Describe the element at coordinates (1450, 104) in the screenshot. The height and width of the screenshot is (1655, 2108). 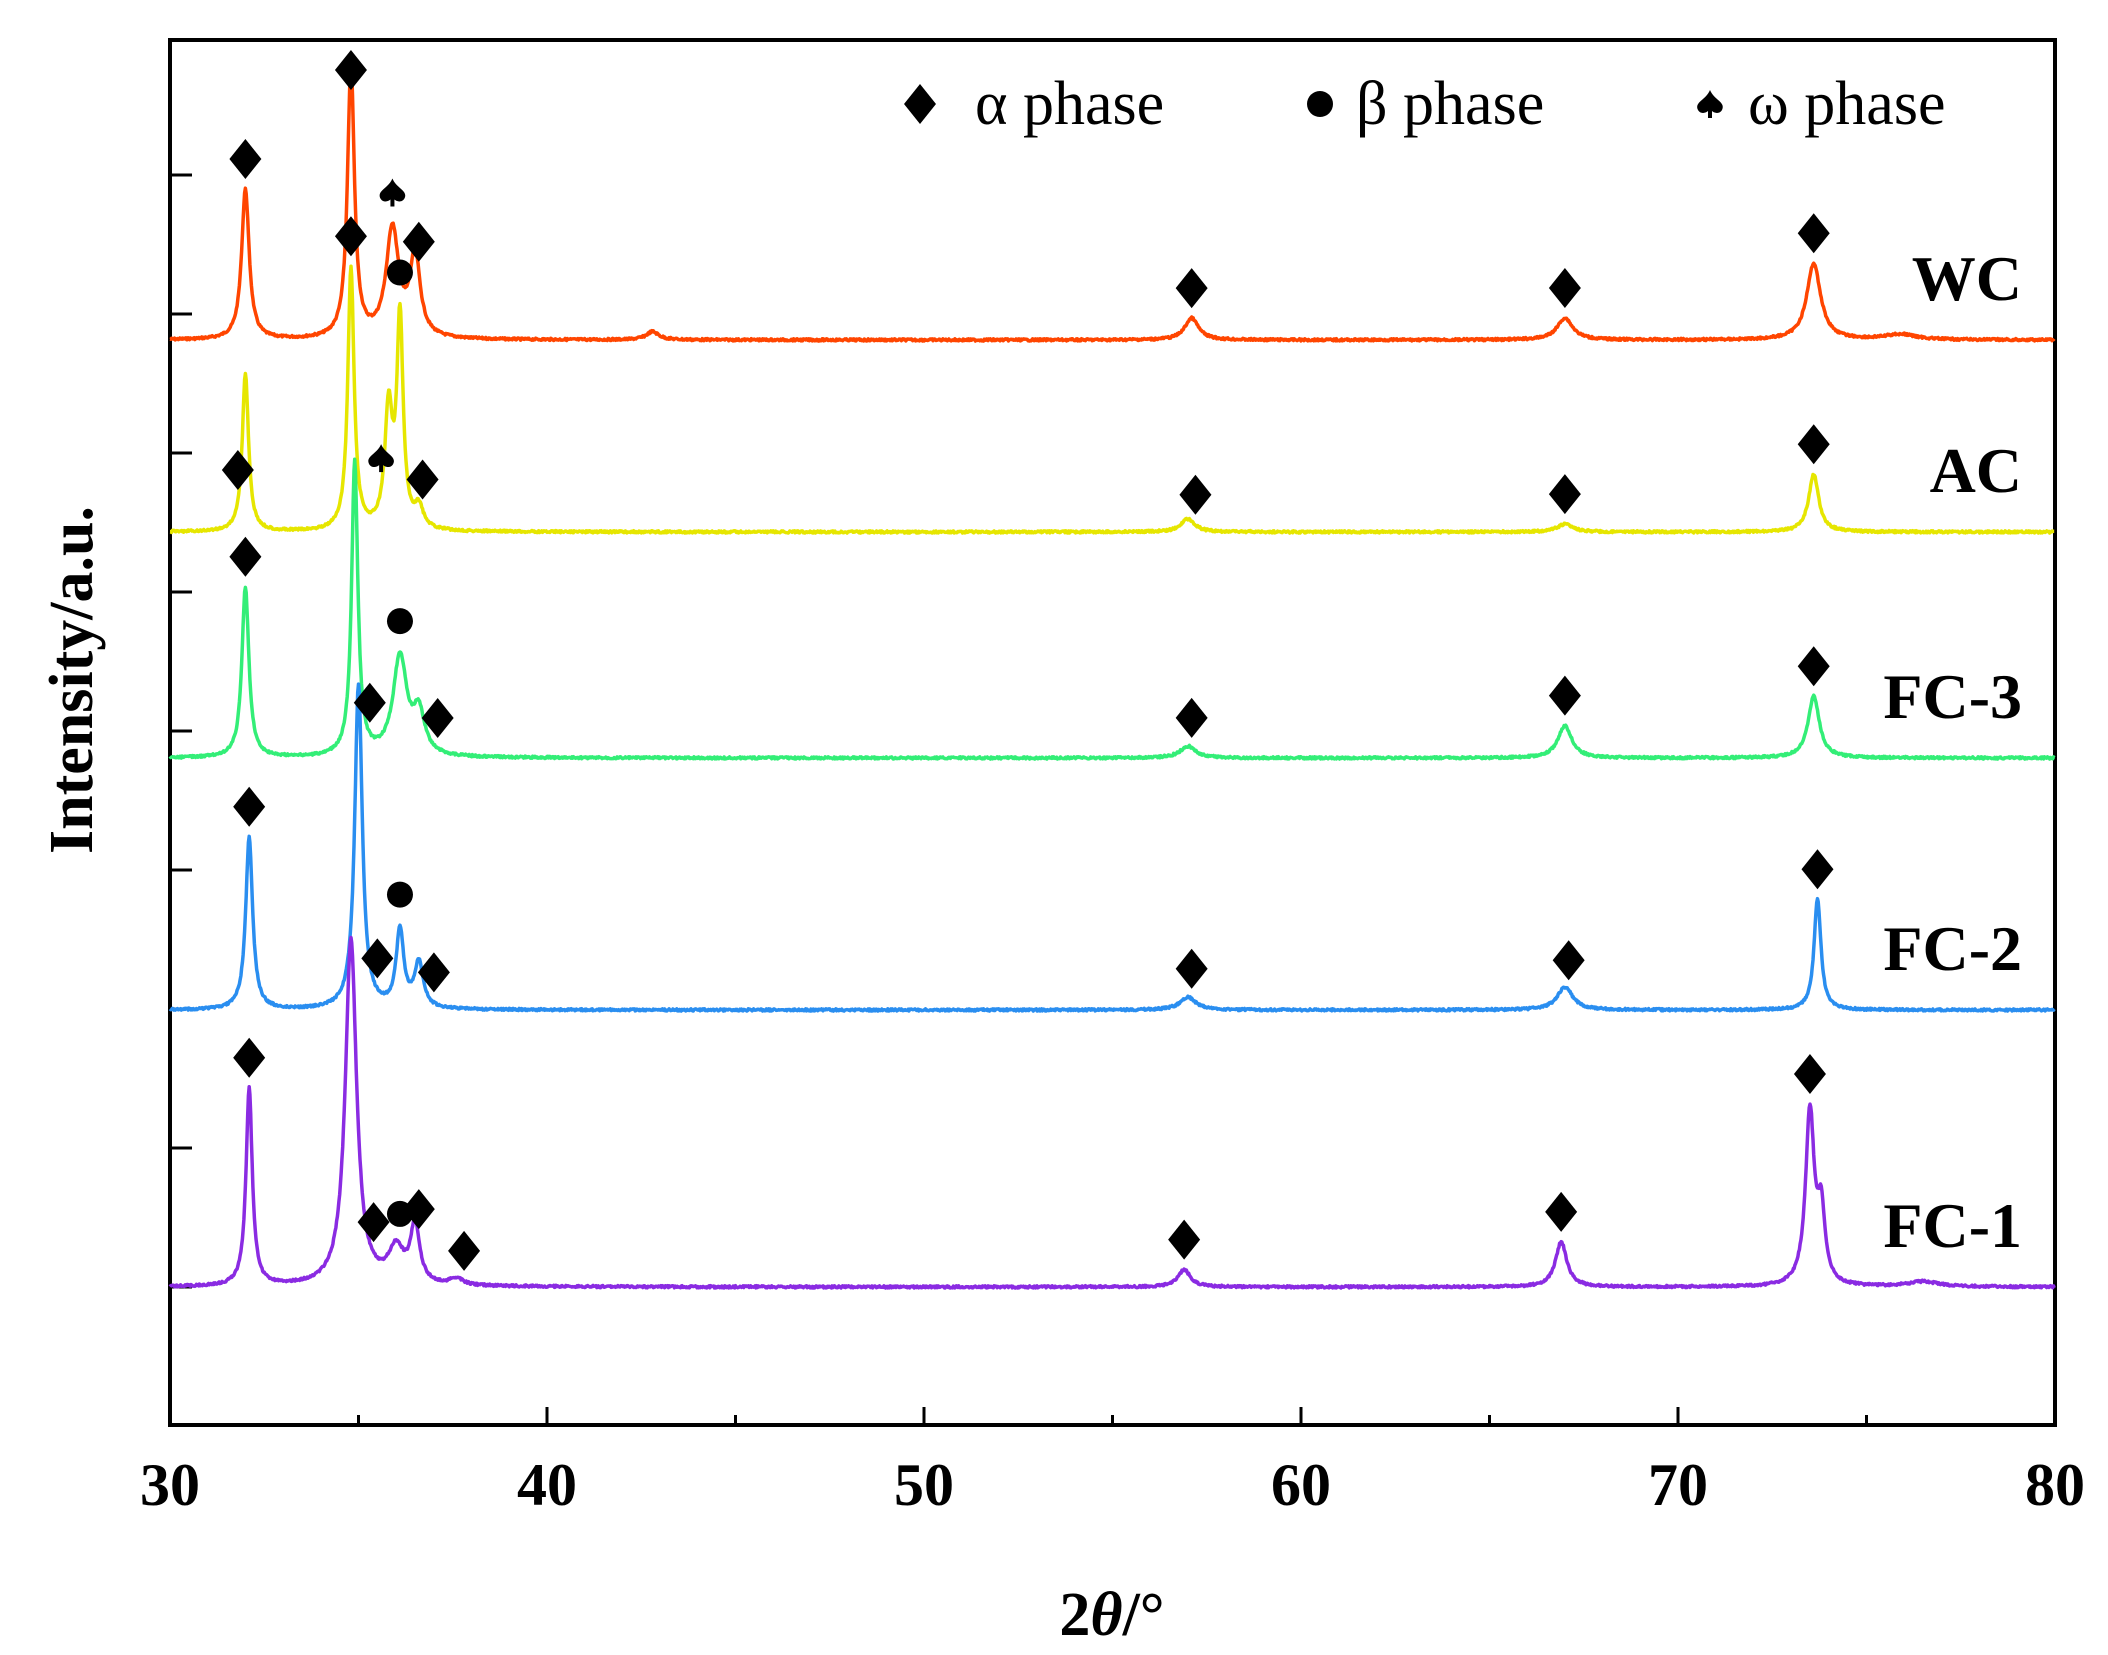
I see `legend-label-circle: β phase` at that location.